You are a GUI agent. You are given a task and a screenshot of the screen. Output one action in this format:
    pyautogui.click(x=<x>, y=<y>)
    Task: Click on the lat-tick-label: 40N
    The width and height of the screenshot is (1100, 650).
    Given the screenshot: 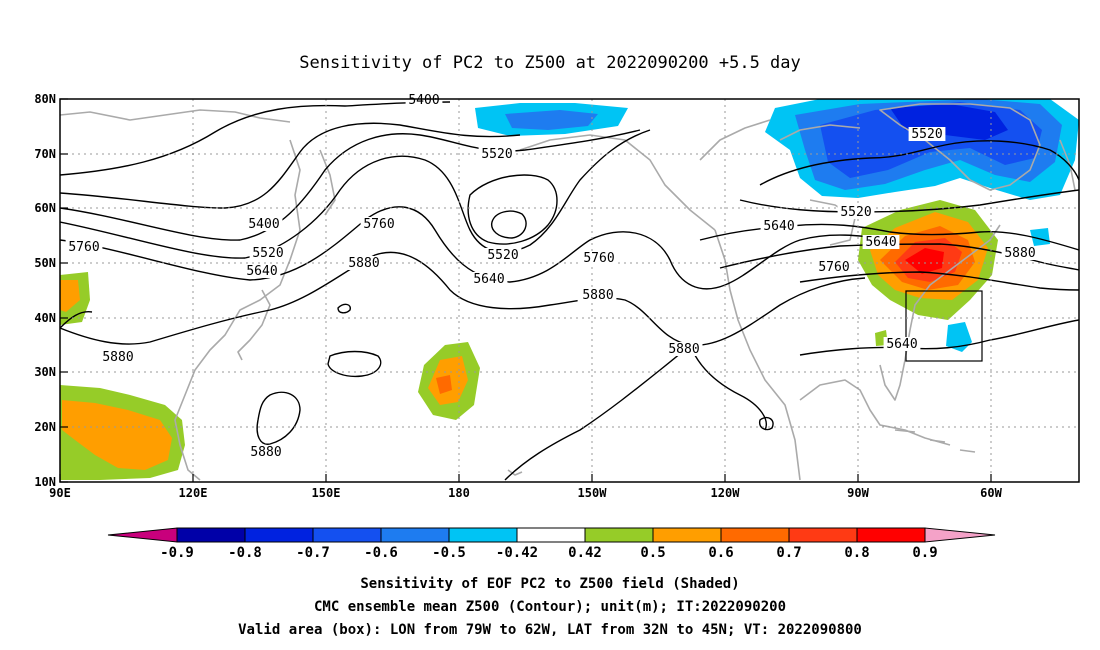 What is the action you would take?
    pyautogui.click(x=45, y=318)
    